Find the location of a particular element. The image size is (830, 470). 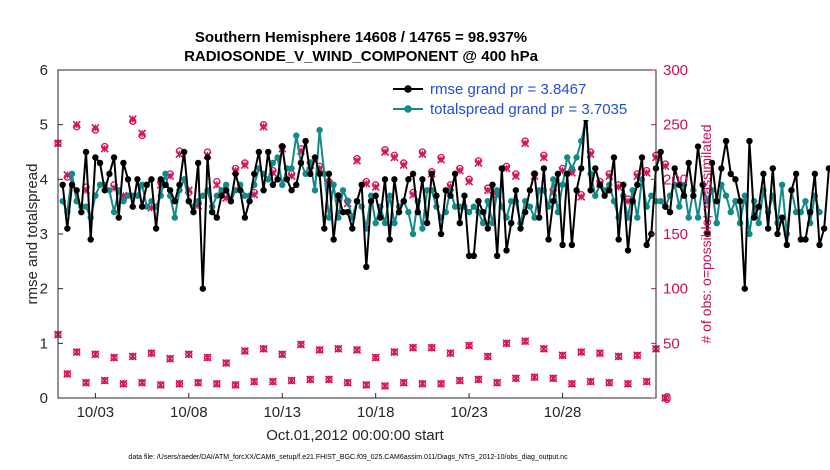

right-axis-ticks: 0 50 100 150 200 250 300 is located at coordinates (669, 234).